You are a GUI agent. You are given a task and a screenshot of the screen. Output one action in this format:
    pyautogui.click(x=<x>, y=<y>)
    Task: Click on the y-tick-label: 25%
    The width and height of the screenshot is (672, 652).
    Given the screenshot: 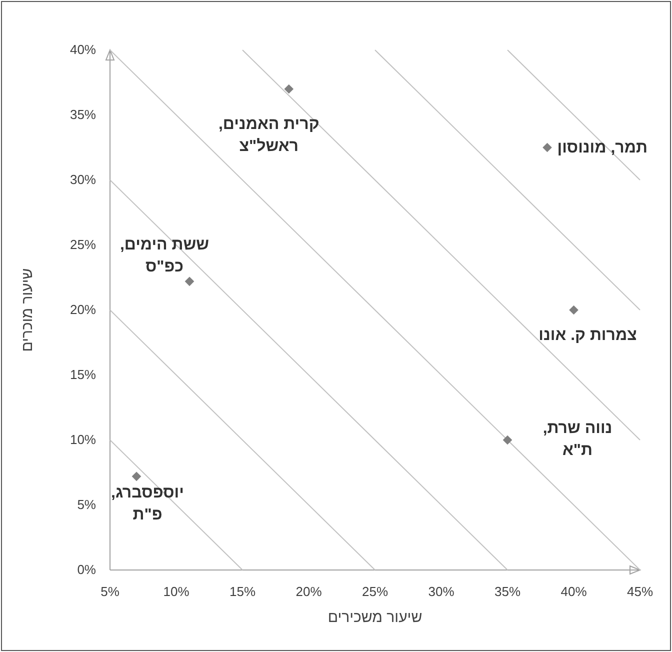 What is the action you would take?
    pyautogui.click(x=83, y=244)
    